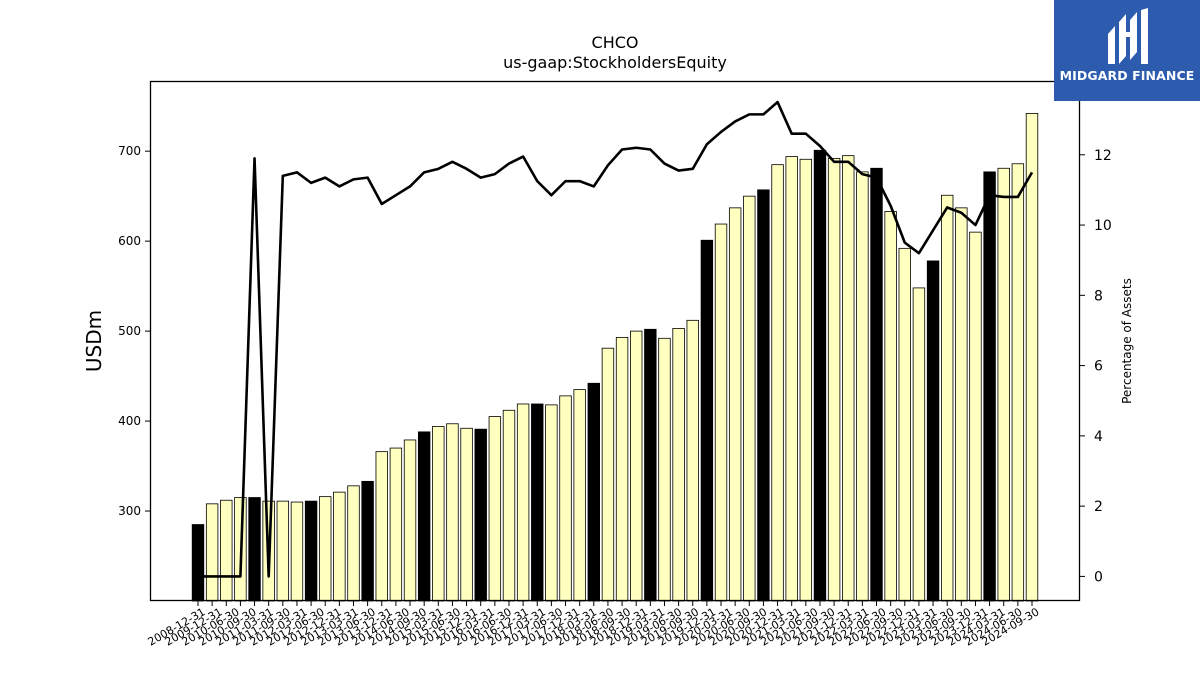  I want to click on y2-axis-label: Percentage of Assets, so click(1127, 341).